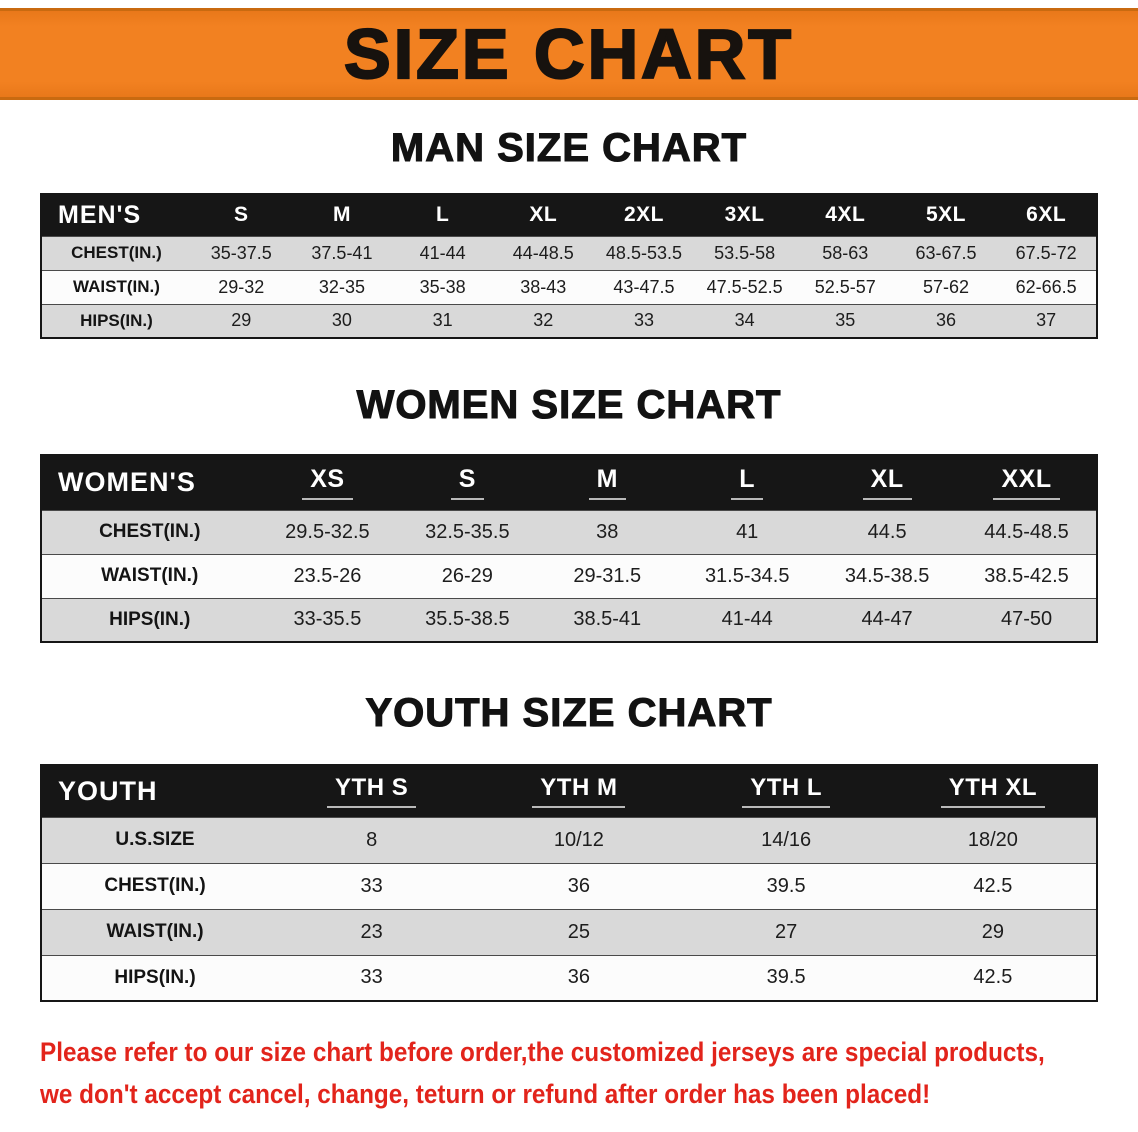 The height and width of the screenshot is (1132, 1138). What do you see at coordinates (569, 712) in the screenshot?
I see `youth-section-title: YOUTH SIZE CHART` at bounding box center [569, 712].